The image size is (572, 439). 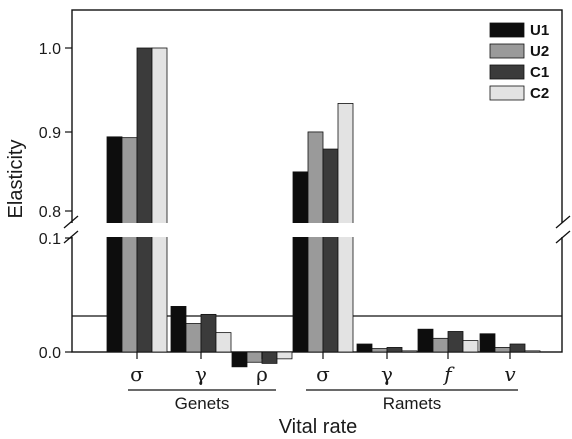 I want to click on axis-break-gap, so click(x=312, y=230).